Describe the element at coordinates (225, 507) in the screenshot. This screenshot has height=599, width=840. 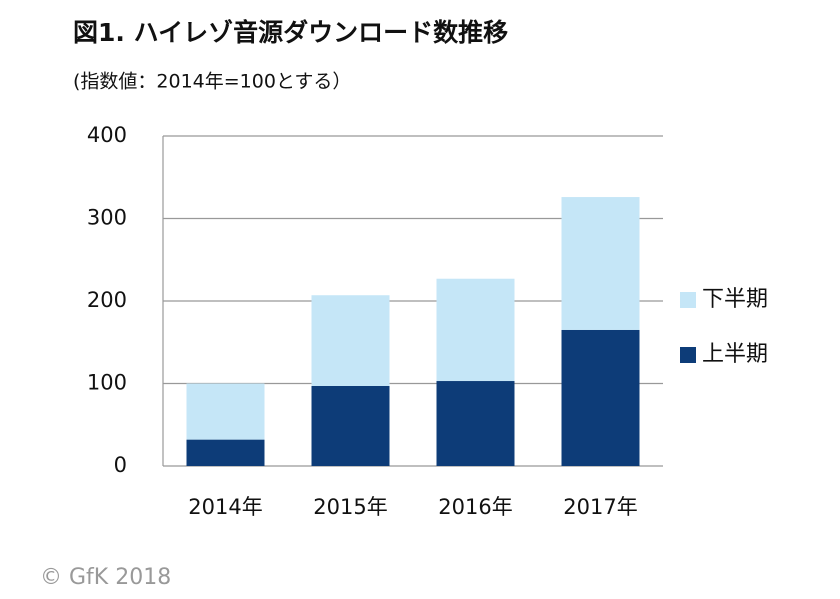
I see `x-tick-label: 2014年` at that location.